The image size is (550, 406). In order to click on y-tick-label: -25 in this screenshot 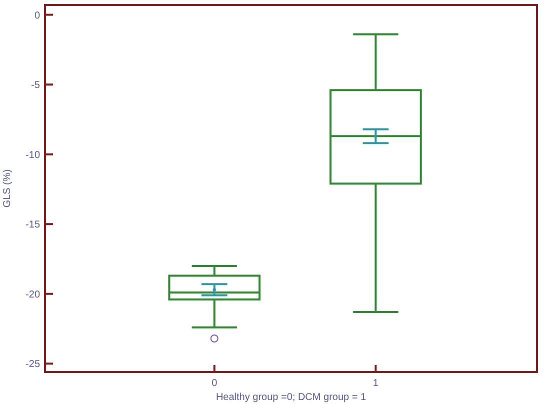, I will do `click(33, 364)`.